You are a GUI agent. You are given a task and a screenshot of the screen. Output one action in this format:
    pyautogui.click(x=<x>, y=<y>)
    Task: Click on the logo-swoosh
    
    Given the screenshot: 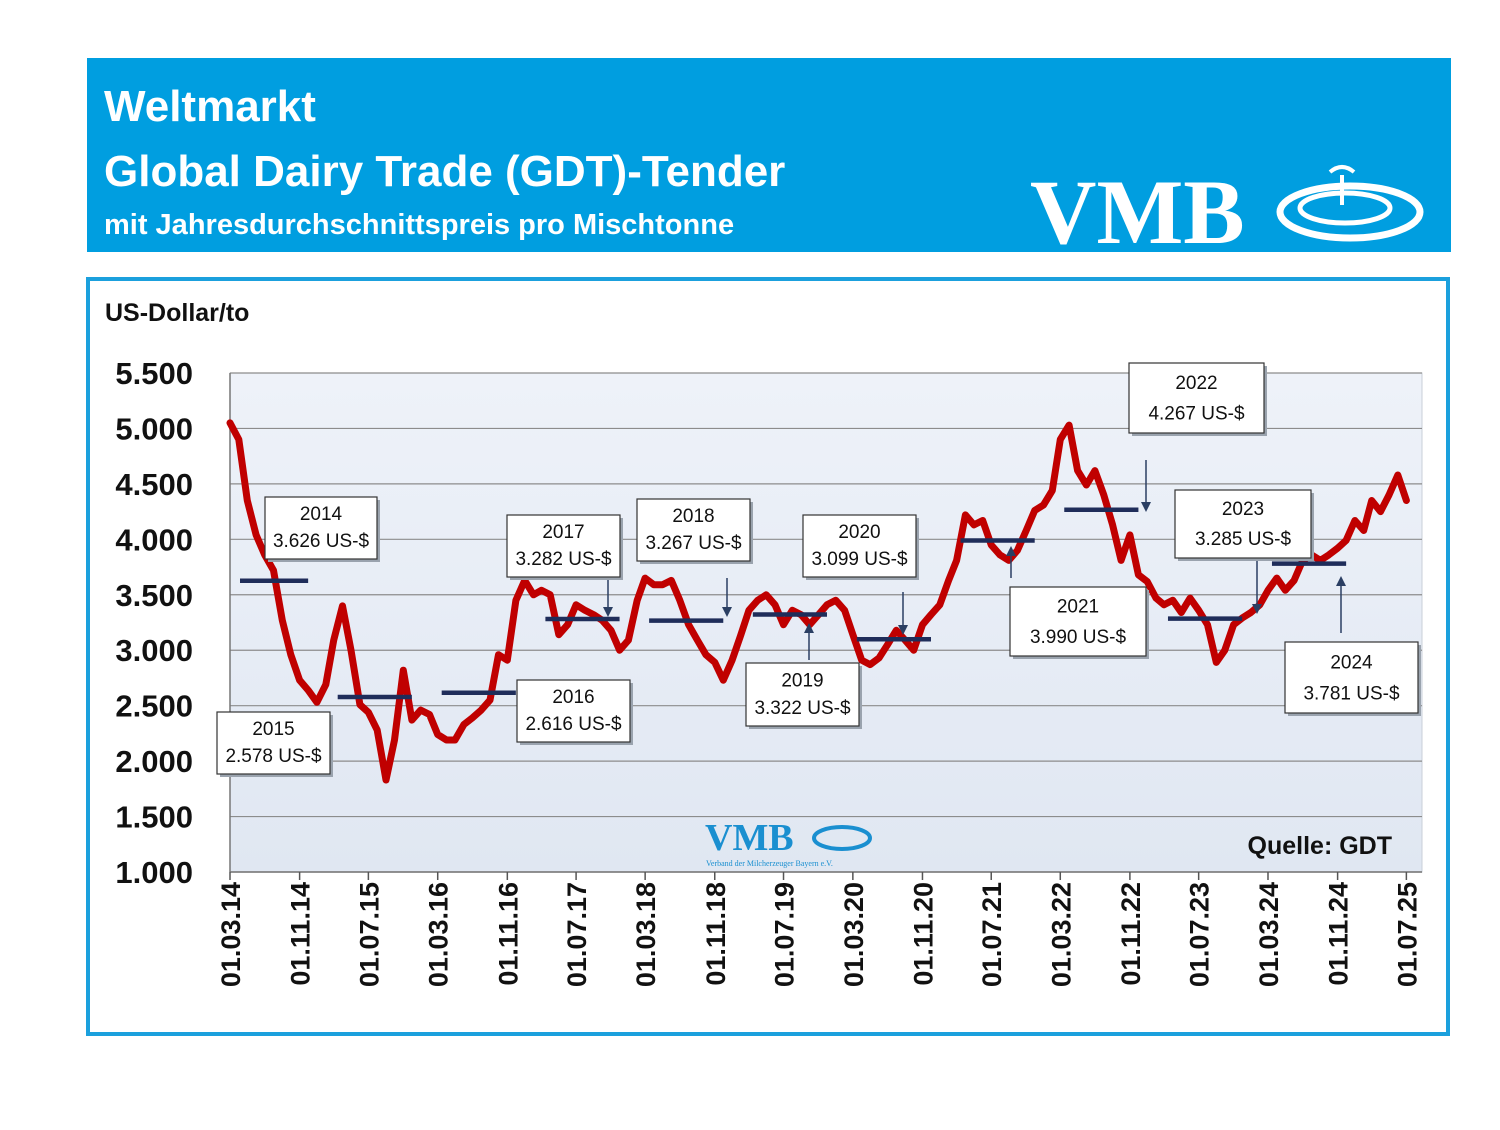 What is the action you would take?
    pyautogui.click(x=1350, y=203)
    